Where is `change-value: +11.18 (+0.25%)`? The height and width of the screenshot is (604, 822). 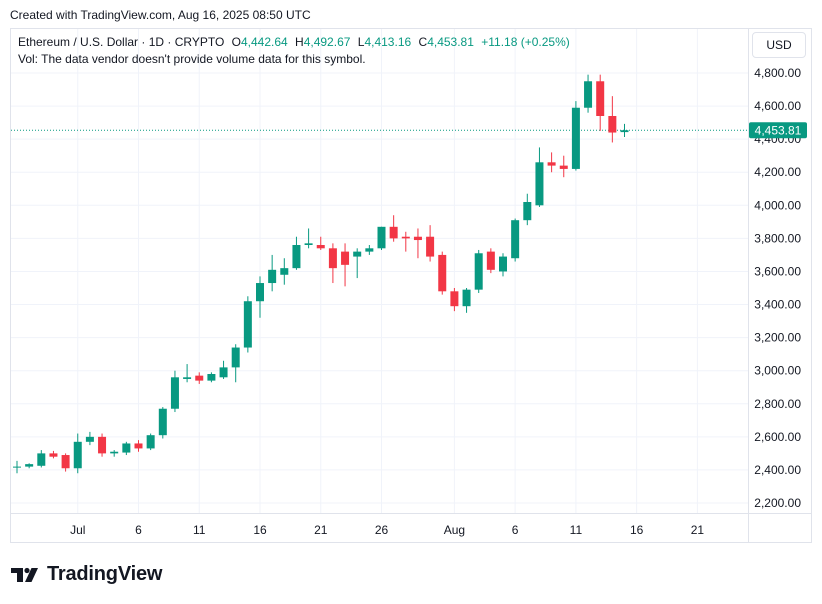
change-value: +11.18 (+0.25%) is located at coordinates (525, 42).